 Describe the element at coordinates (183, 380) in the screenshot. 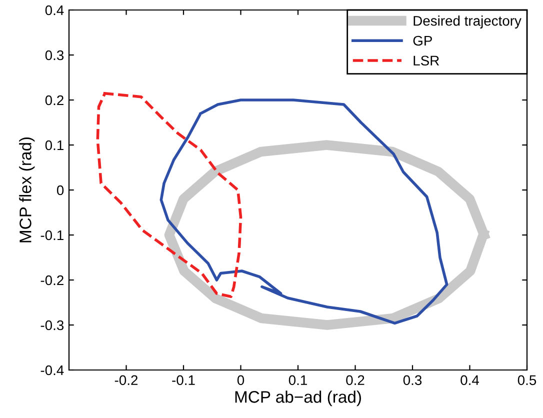

I see `x-tick-label: -0.1` at that location.